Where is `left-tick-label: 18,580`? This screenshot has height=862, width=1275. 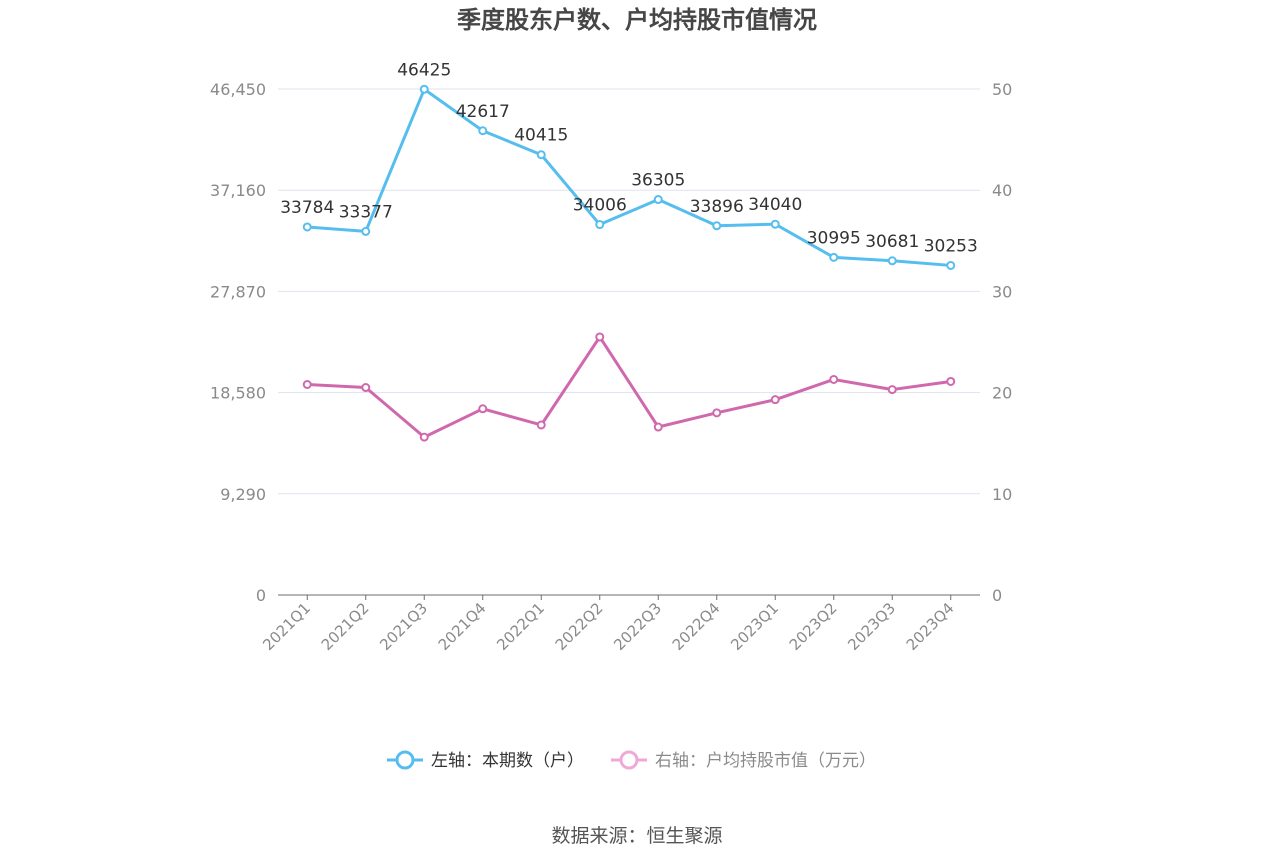 left-tick-label: 18,580 is located at coordinates (238, 393).